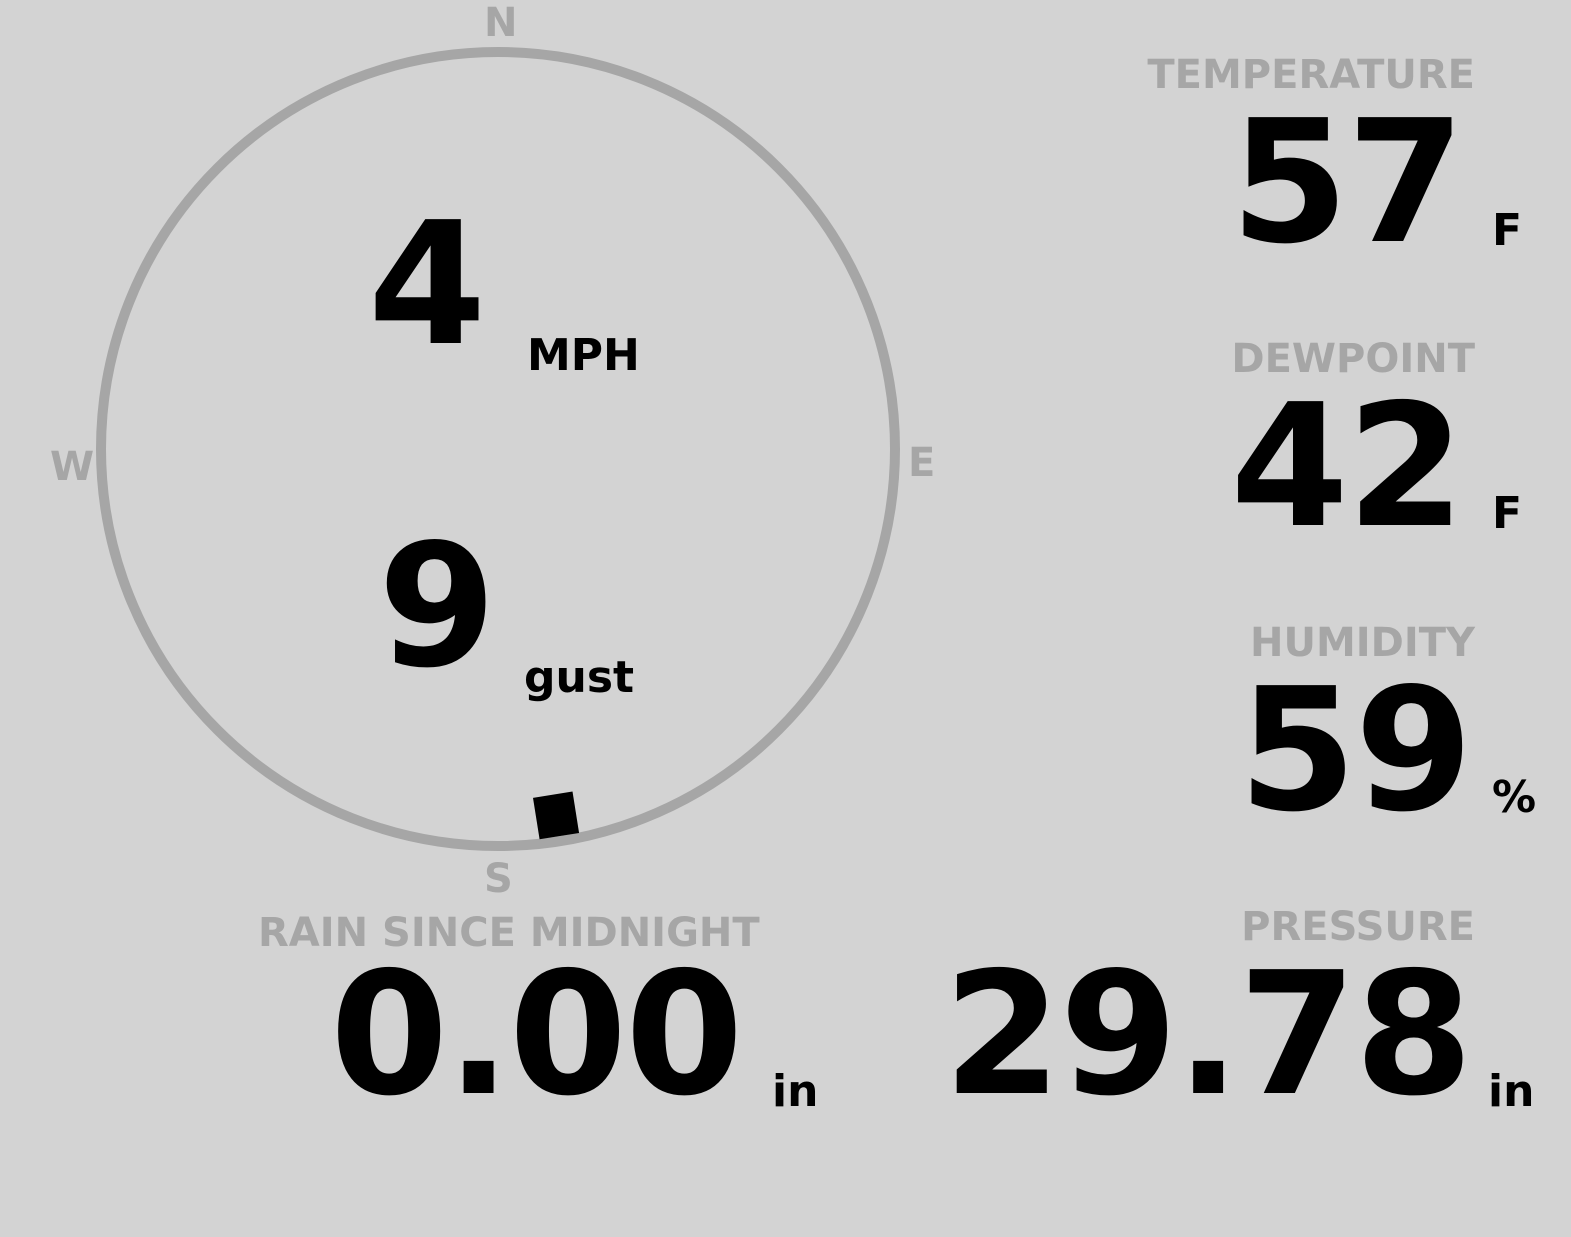  Describe the element at coordinates (437, 607) in the screenshot. I see `wind-gust-value: 9` at that location.